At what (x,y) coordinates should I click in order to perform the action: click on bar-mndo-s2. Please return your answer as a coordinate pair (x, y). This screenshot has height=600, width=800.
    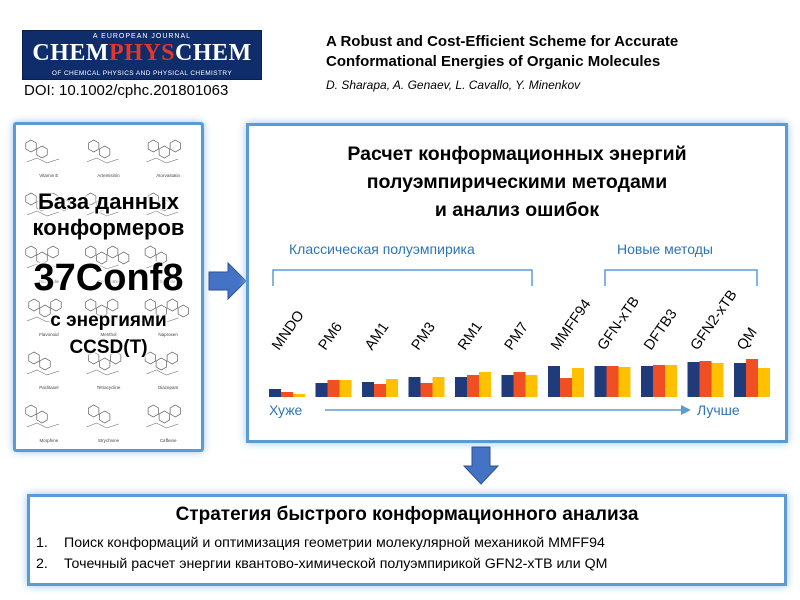
    Looking at the image, I should click on (287, 394).